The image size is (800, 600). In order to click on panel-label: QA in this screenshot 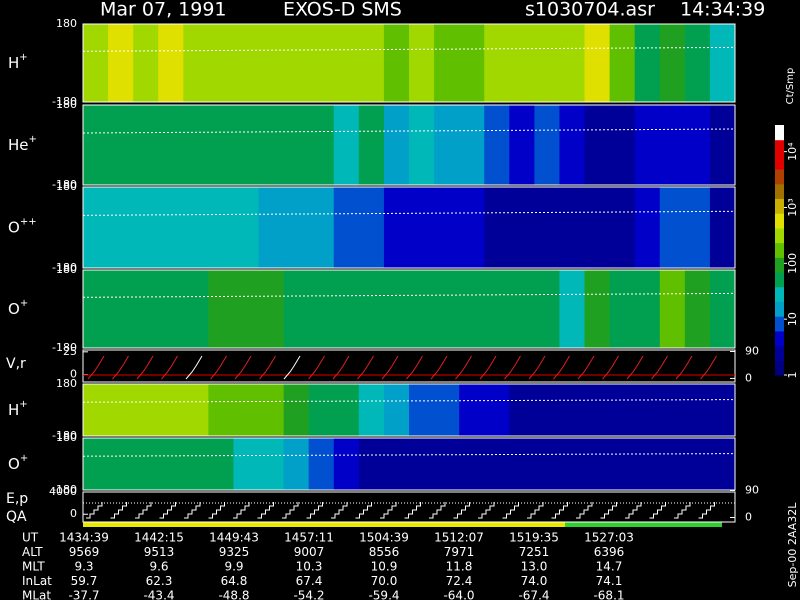, I will do `click(16, 517)`.